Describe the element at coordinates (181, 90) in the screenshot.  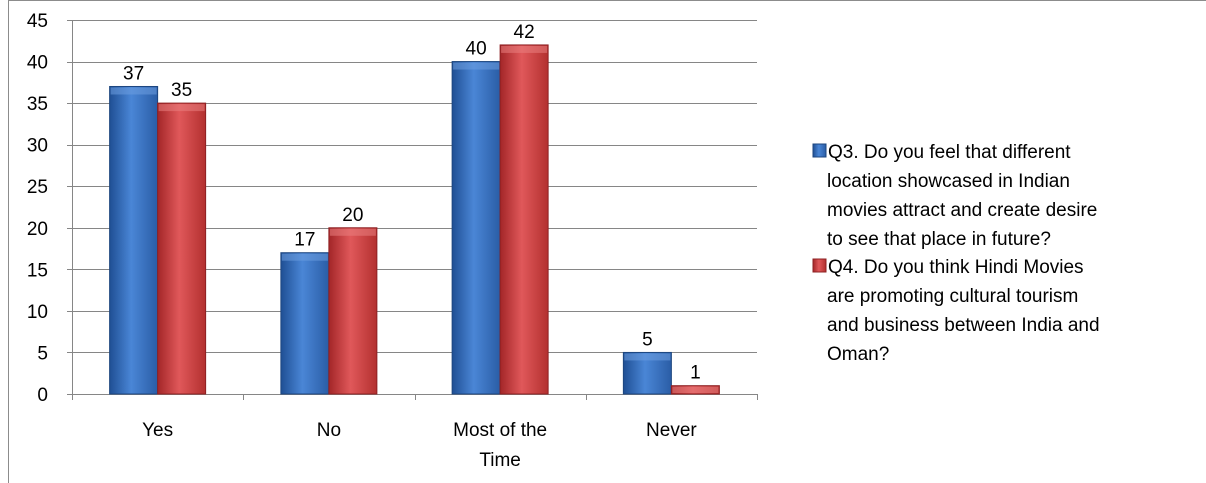
I see `data-label: 35` at that location.